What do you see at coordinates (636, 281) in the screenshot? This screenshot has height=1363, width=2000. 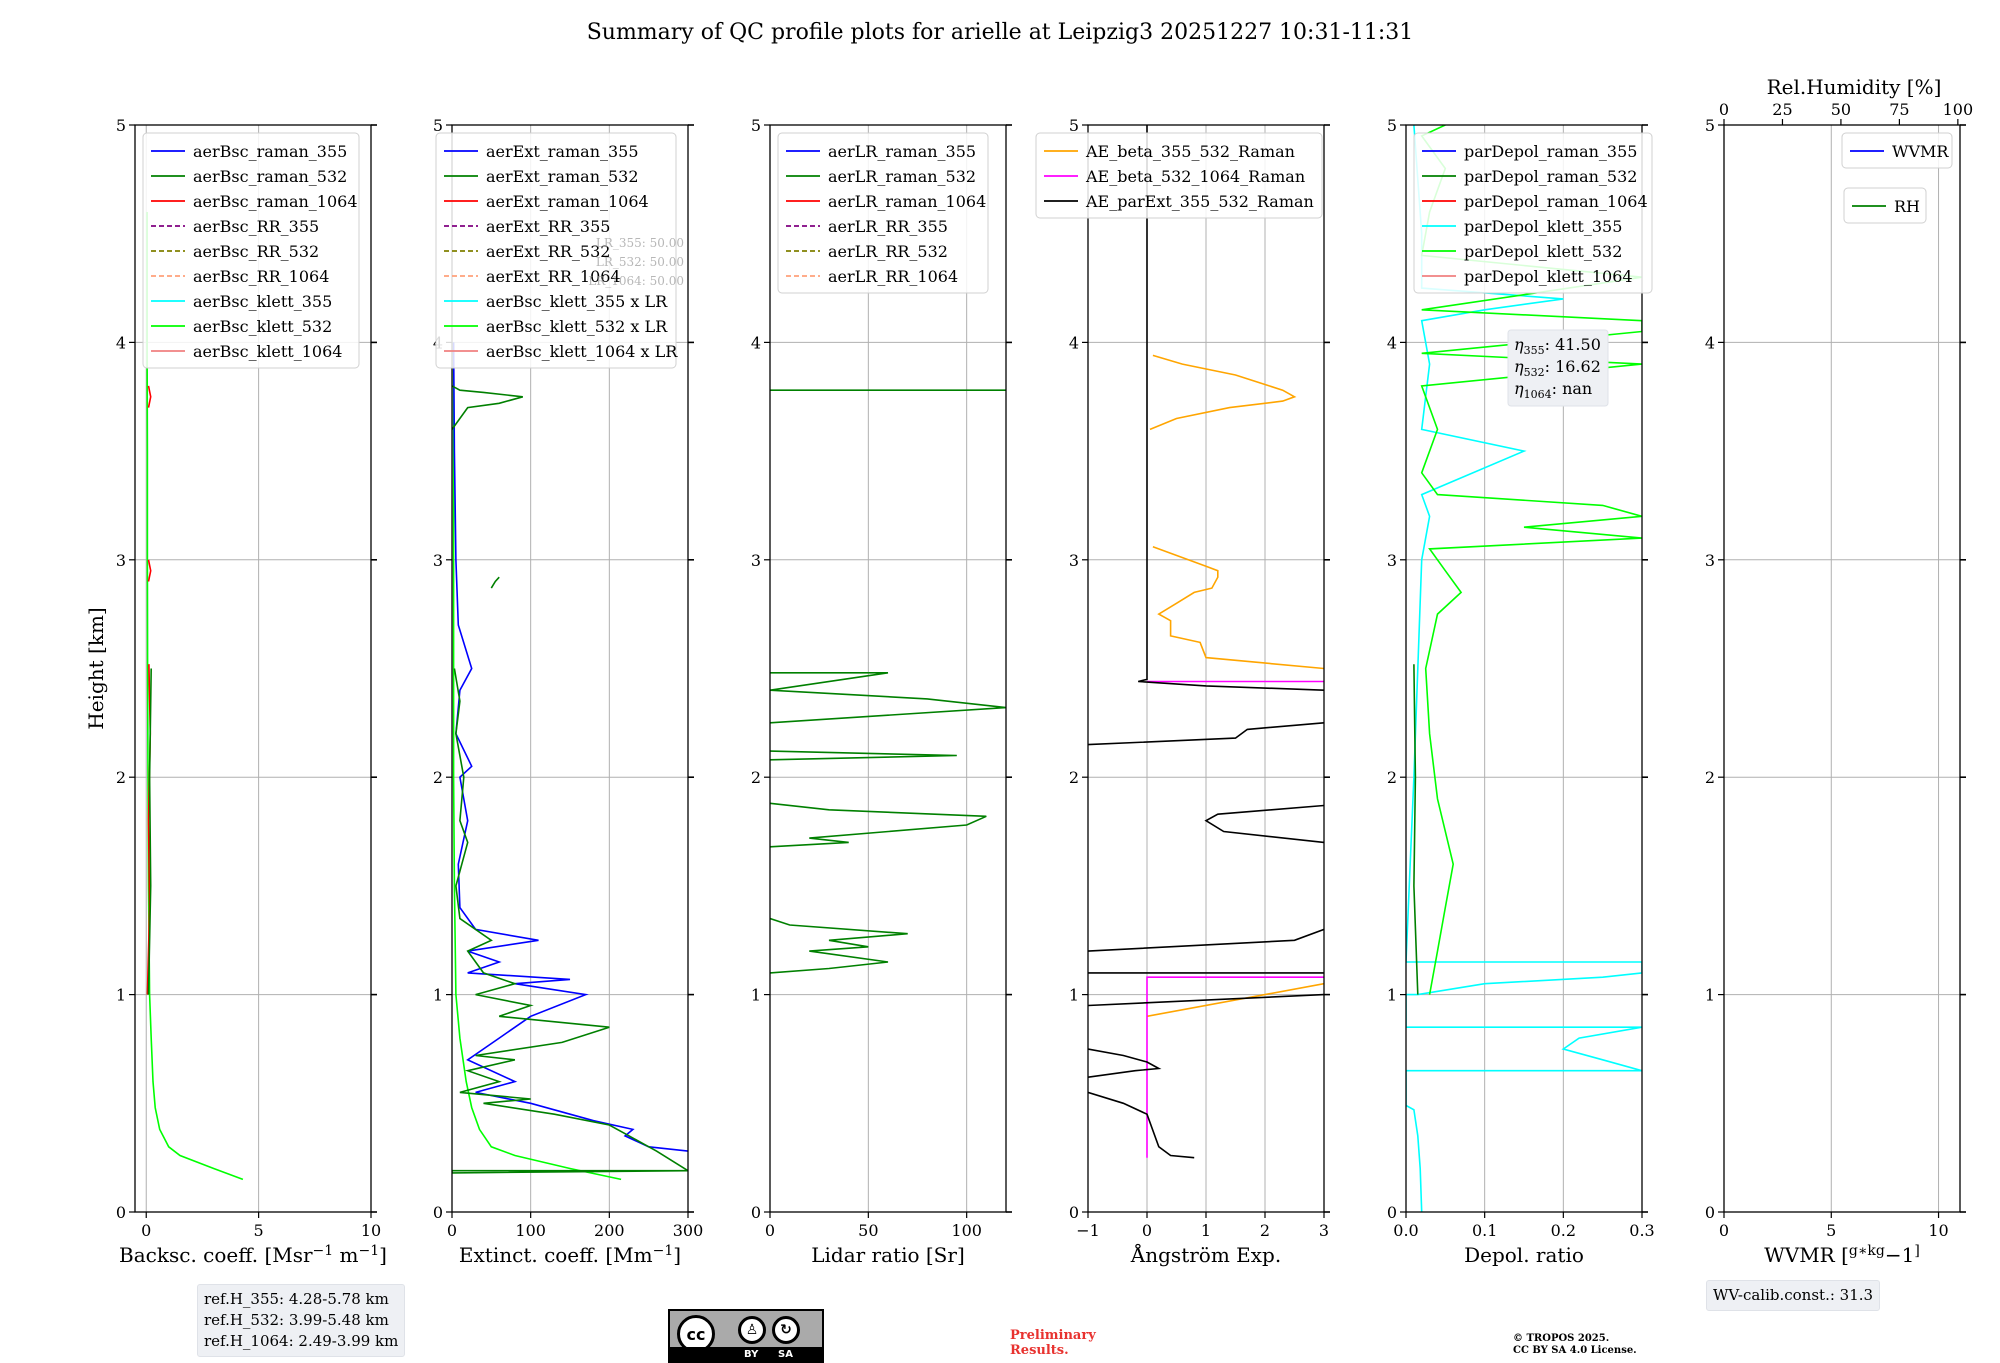 I see `lr-annotation: LR_1064: 50.00` at bounding box center [636, 281].